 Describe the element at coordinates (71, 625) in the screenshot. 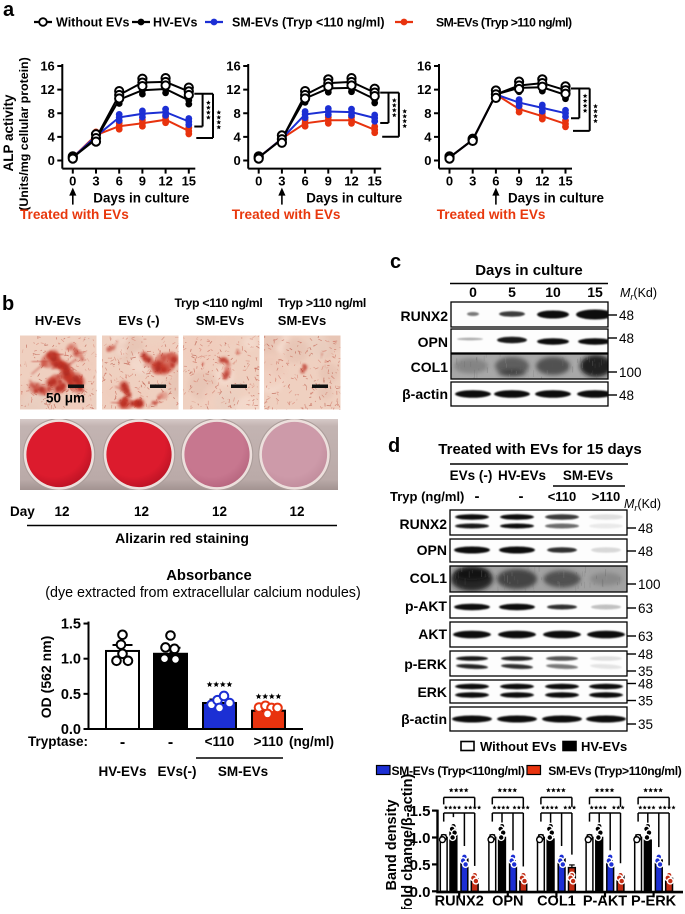

I see `svg-text: 1.5` at that location.